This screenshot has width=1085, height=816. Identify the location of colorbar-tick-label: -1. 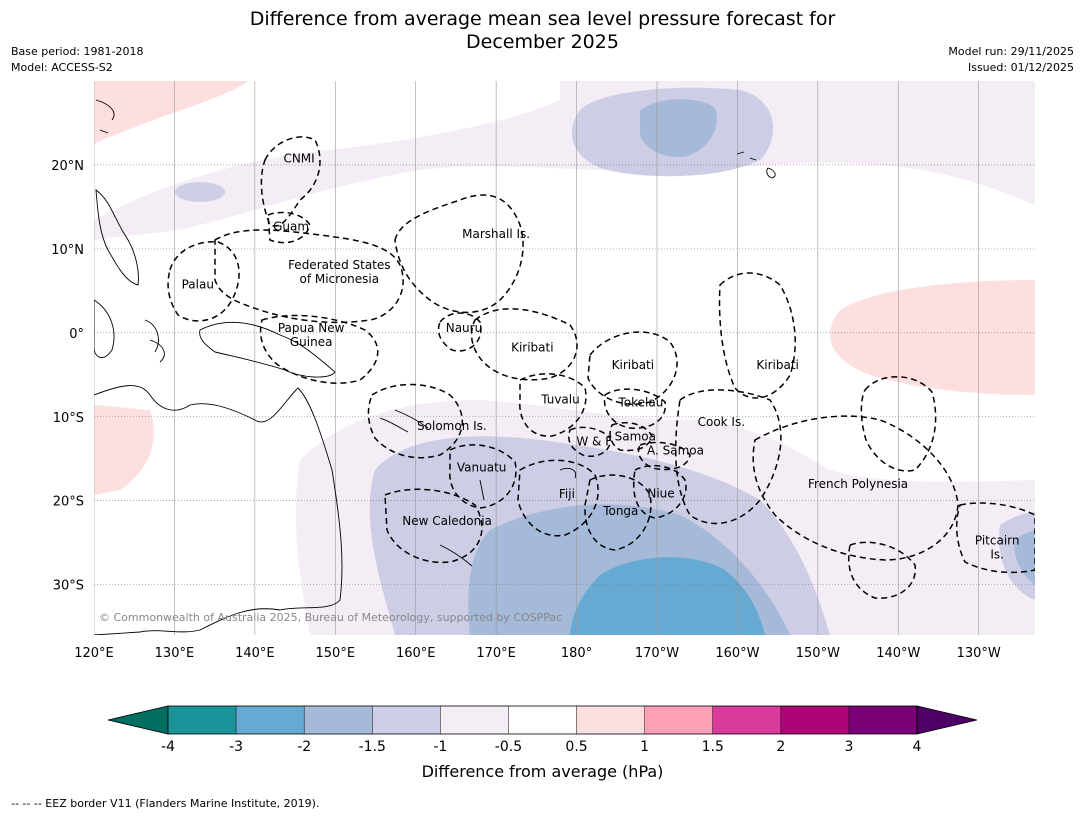
(440, 747).